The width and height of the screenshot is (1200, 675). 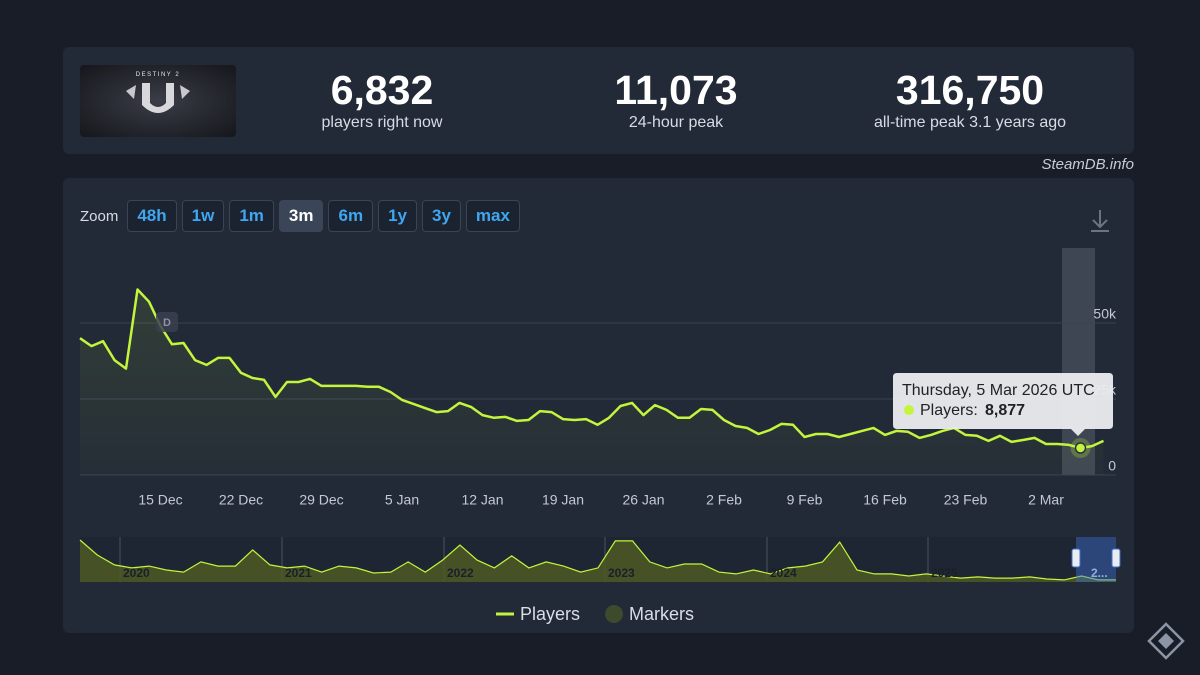 What do you see at coordinates (382, 90) in the screenshot?
I see `stat-value: 6,832` at bounding box center [382, 90].